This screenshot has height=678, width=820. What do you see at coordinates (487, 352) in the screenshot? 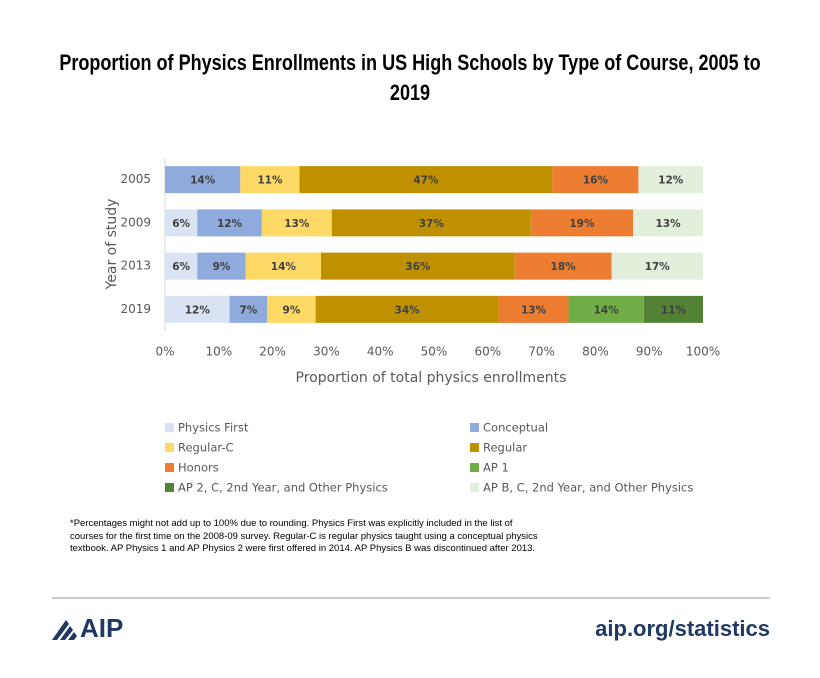
I see `x-tick-label: 60%` at bounding box center [487, 352].